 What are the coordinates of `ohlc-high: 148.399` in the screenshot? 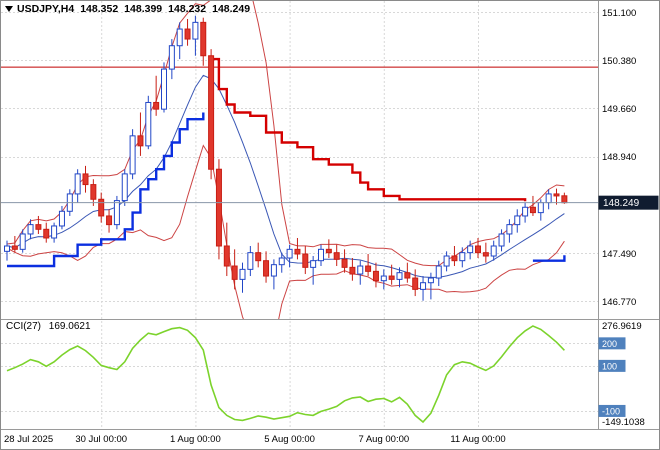 It's located at (143, 9).